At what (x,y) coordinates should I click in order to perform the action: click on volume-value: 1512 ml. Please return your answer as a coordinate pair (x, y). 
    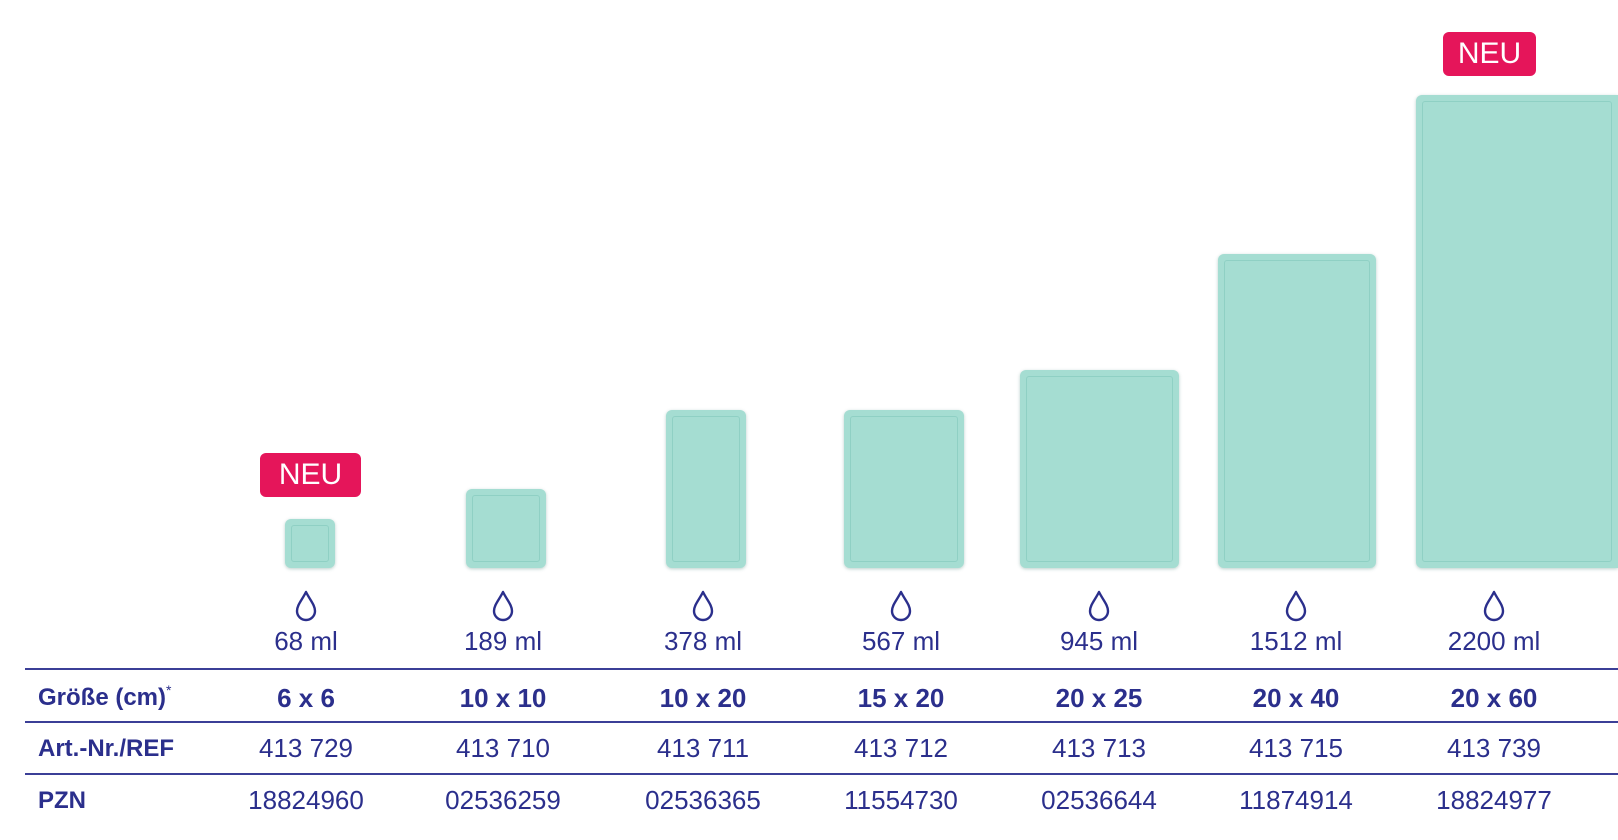
    Looking at the image, I should click on (1296, 641).